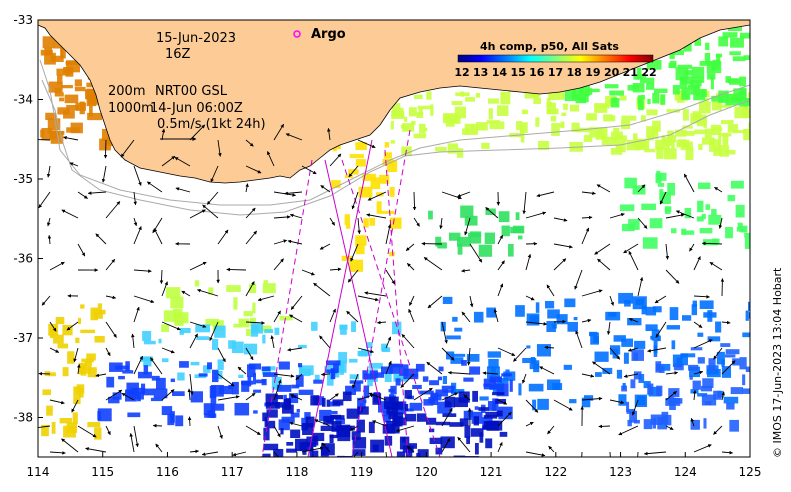  What do you see at coordinates (620, 472) in the screenshot?
I see `x-tick-label: 123` at bounding box center [620, 472].